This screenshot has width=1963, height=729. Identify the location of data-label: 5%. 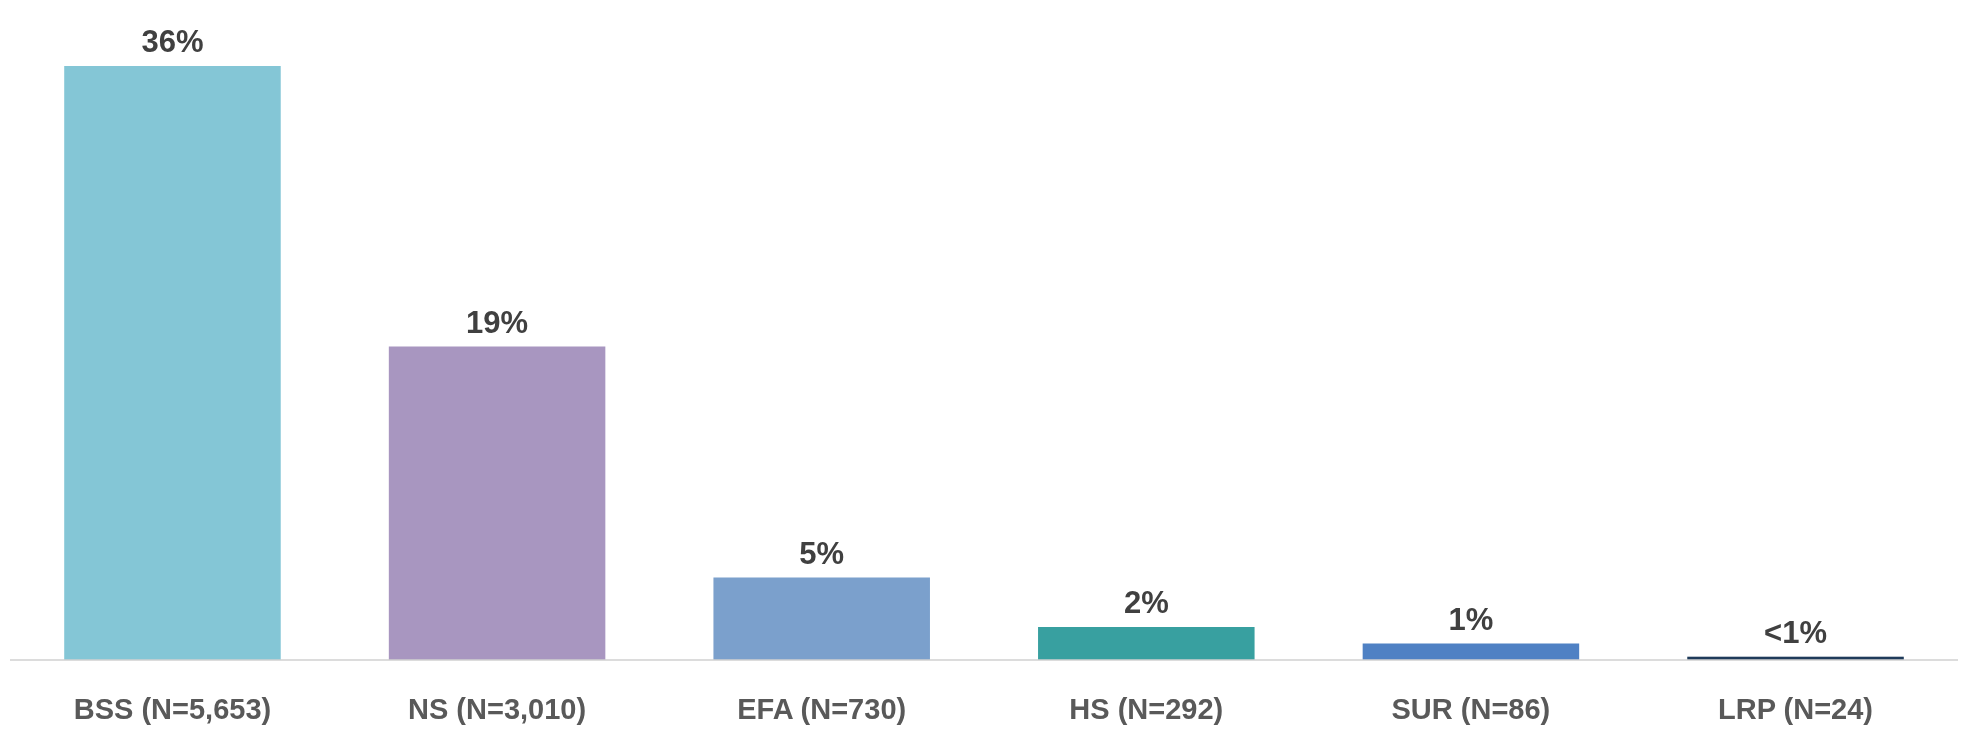
(822, 553).